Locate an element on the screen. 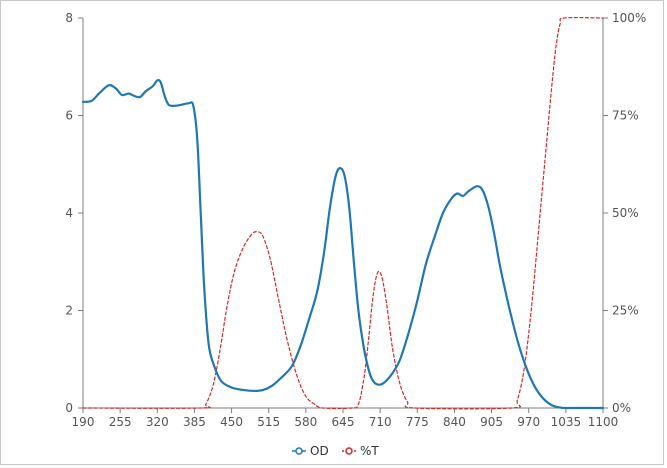  y-left-tick-label: 4 is located at coordinates (69, 213).